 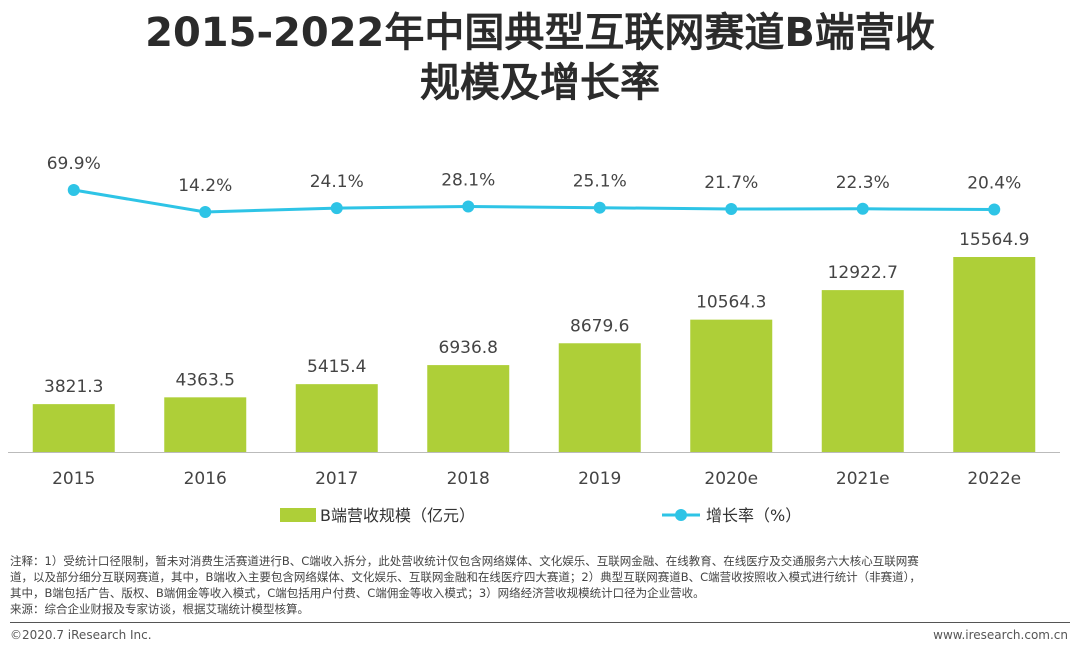 What do you see at coordinates (298, 515) in the screenshot?
I see `legend-bar-swatch` at bounding box center [298, 515].